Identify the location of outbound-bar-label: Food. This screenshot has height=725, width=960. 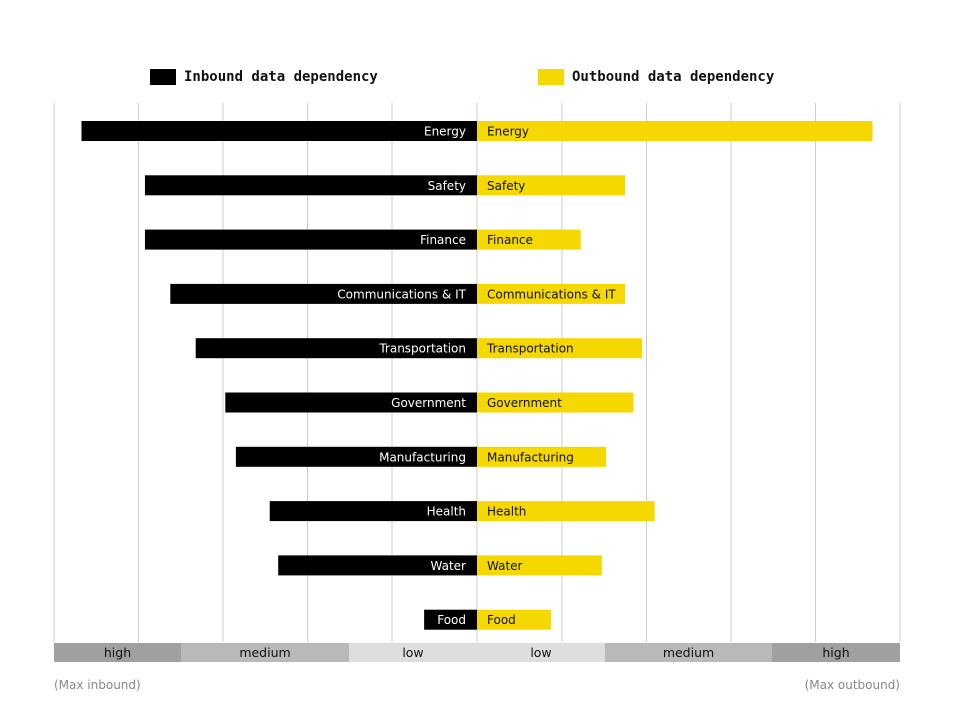
(501, 620).